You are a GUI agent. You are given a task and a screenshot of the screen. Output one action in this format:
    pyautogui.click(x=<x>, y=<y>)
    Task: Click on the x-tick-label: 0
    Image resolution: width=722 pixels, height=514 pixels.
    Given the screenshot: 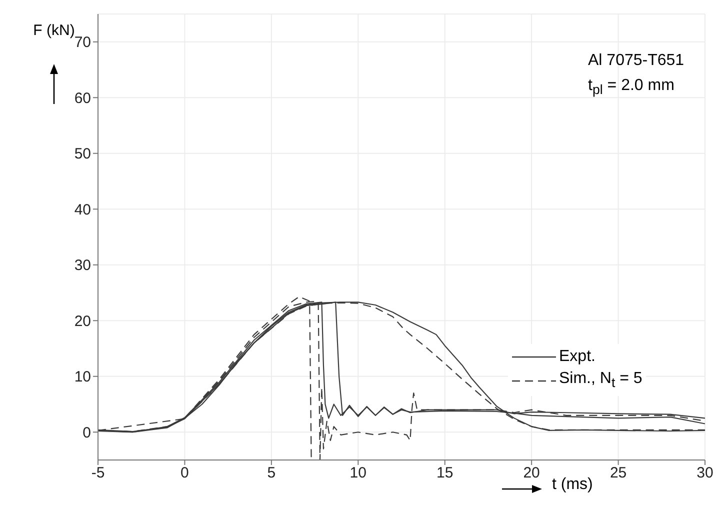 What is the action you would take?
    pyautogui.click(x=184, y=473)
    